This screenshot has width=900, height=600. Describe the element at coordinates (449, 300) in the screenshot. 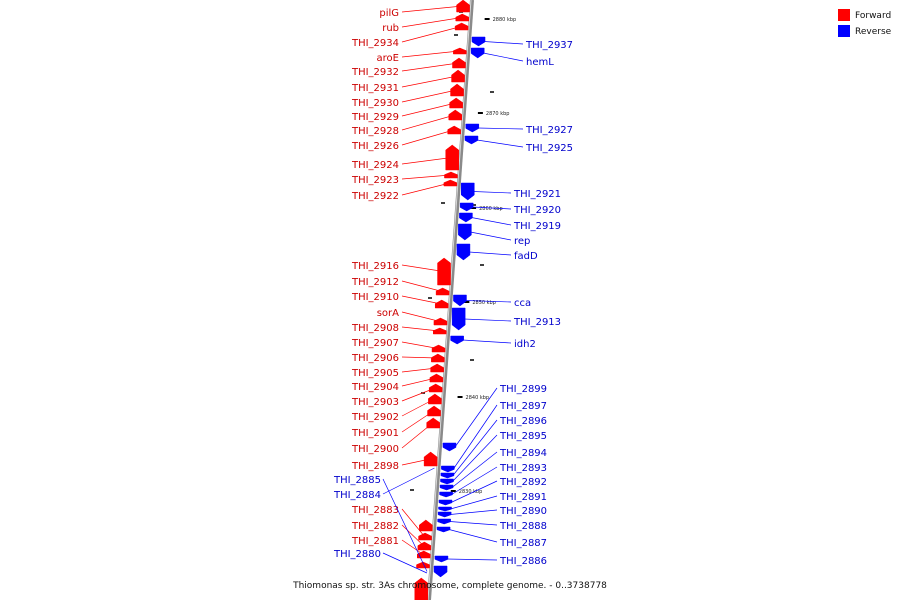

I see `chromosome-axis-highlight` at that location.